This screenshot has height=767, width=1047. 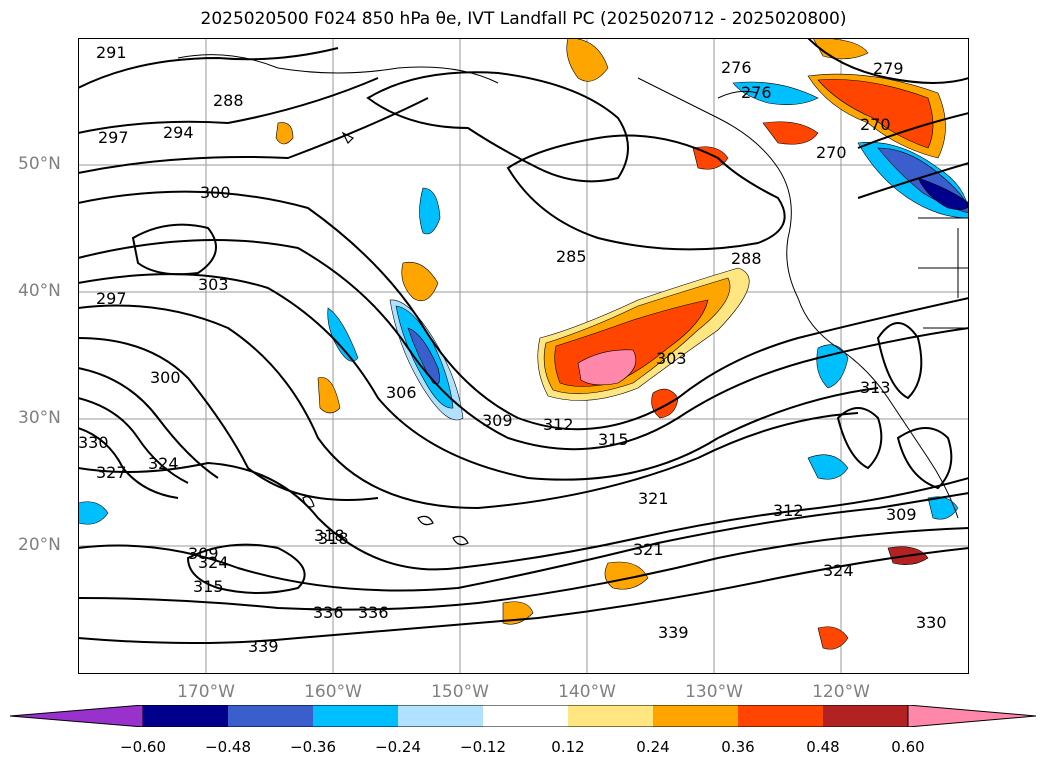 I want to click on colorbar-tick: 0.24, so click(x=653, y=747).